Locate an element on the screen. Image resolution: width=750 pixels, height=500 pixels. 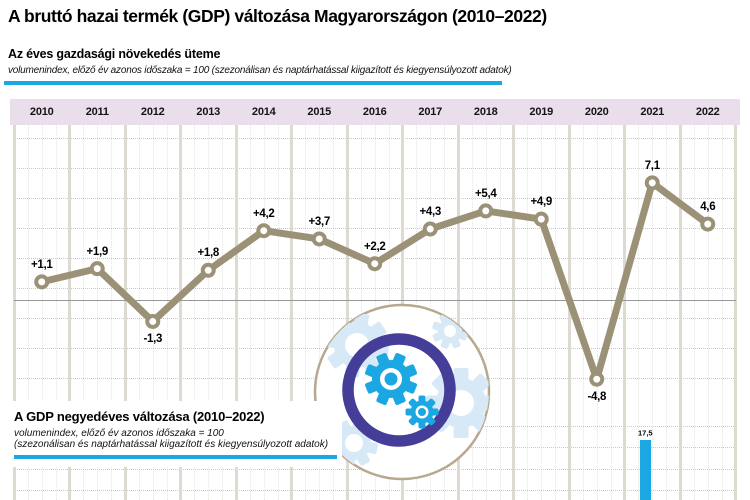
year-label: 2018 is located at coordinates (485, 111).